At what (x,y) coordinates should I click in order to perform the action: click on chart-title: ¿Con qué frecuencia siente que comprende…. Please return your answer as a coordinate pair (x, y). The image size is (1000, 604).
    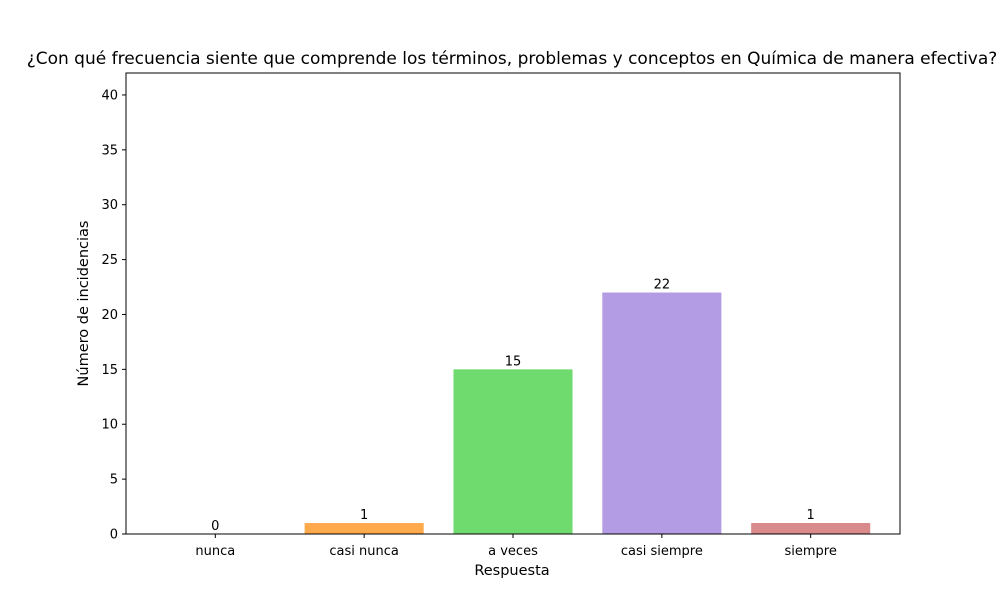
    Looking at the image, I should click on (512, 59).